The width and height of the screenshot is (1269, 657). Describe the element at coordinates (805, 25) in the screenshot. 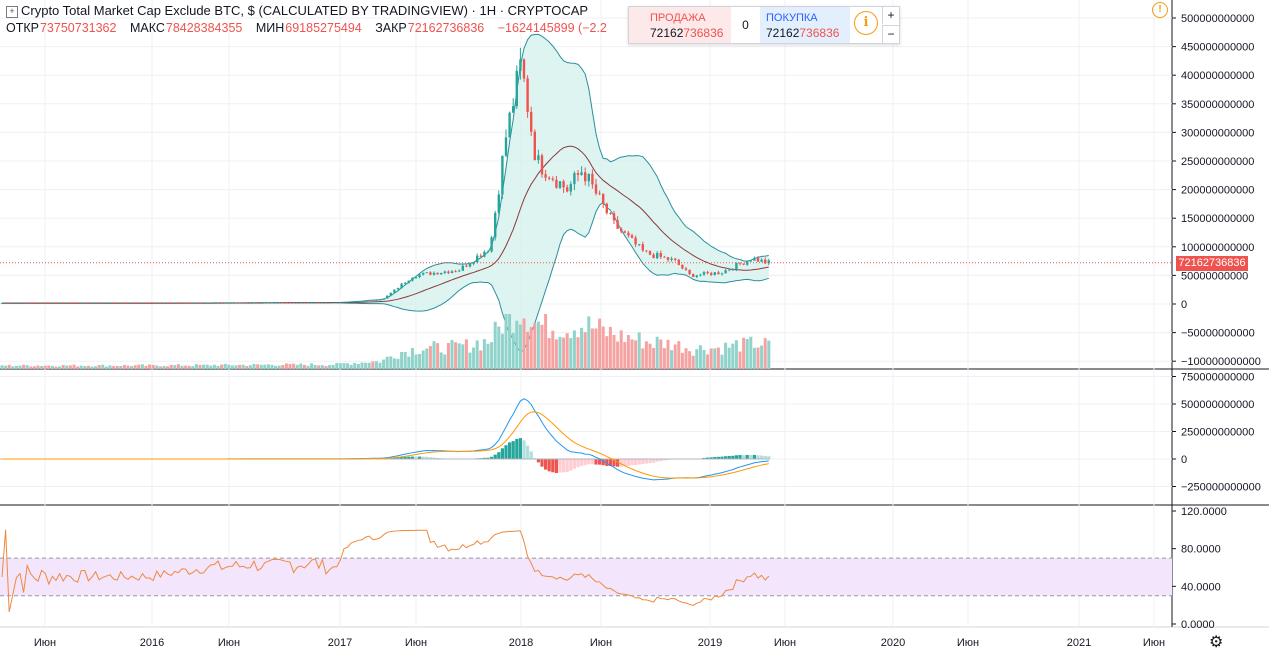

I see `buy-button` at that location.